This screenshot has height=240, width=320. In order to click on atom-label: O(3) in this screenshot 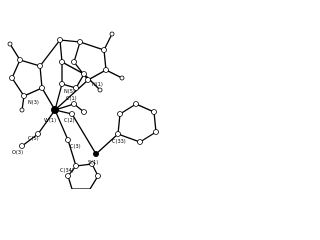, I will do `click(17, 153)`.